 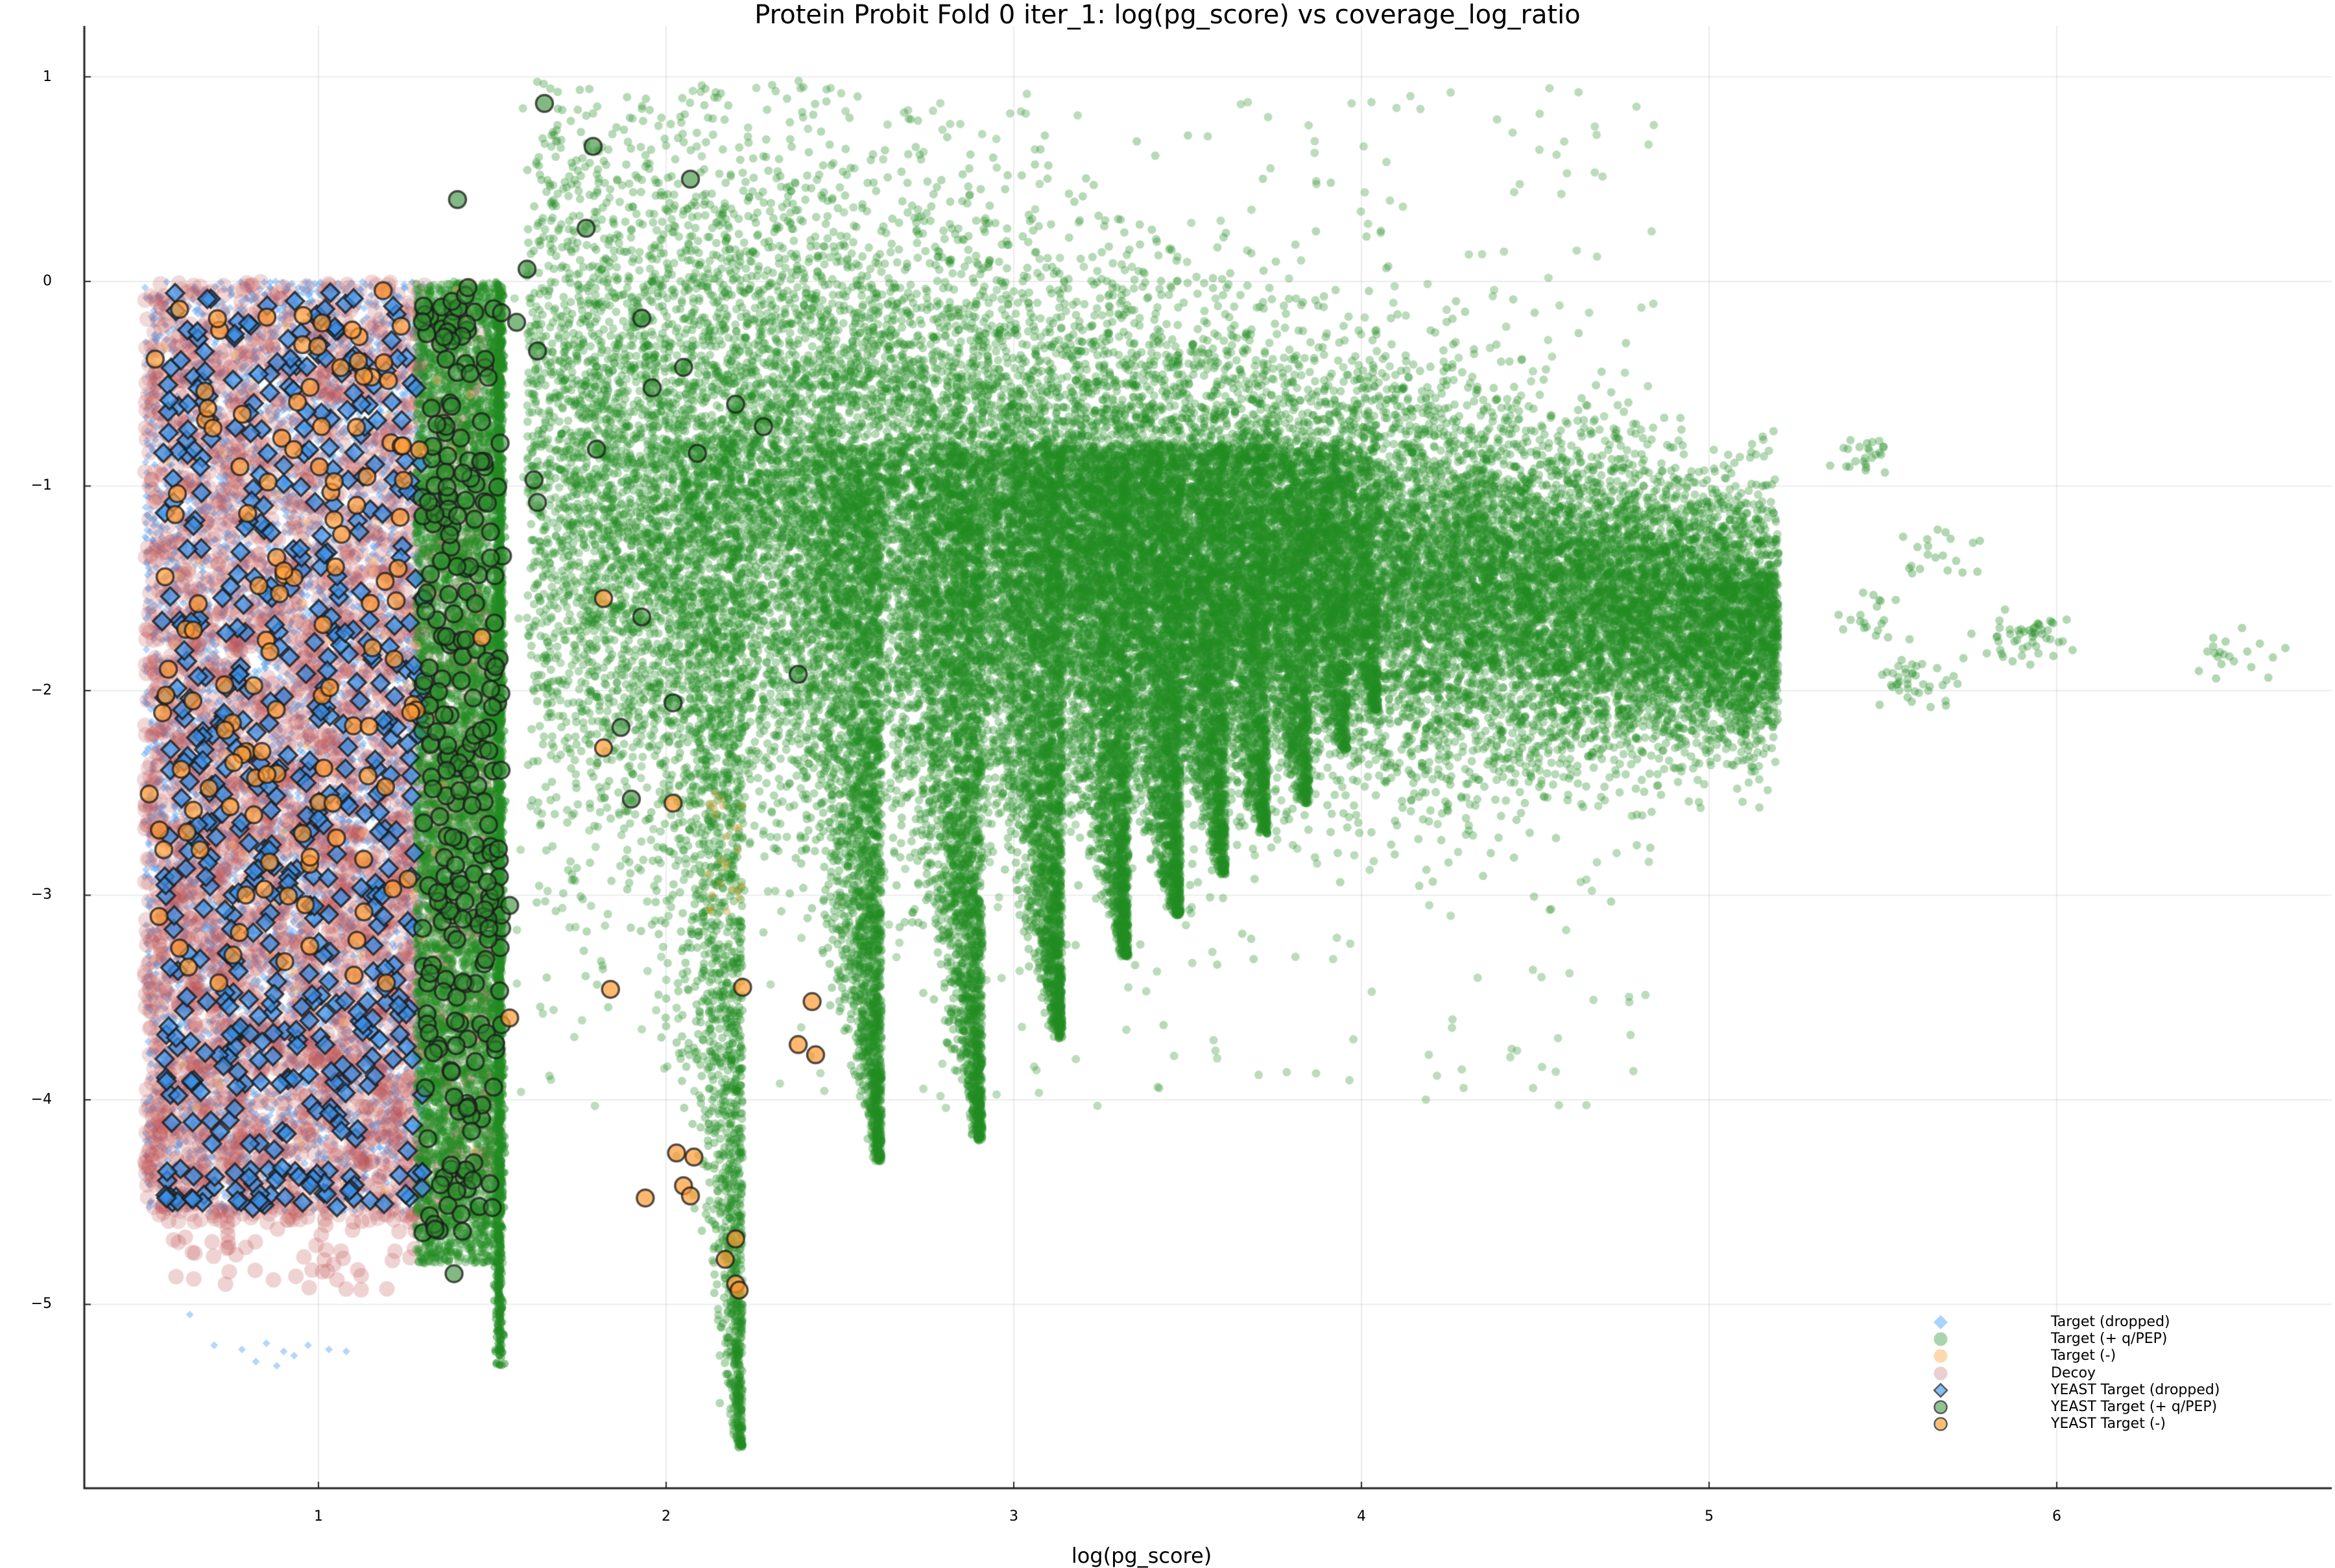 I want to click on legend-label: Target (-), so click(x=2084, y=1356).